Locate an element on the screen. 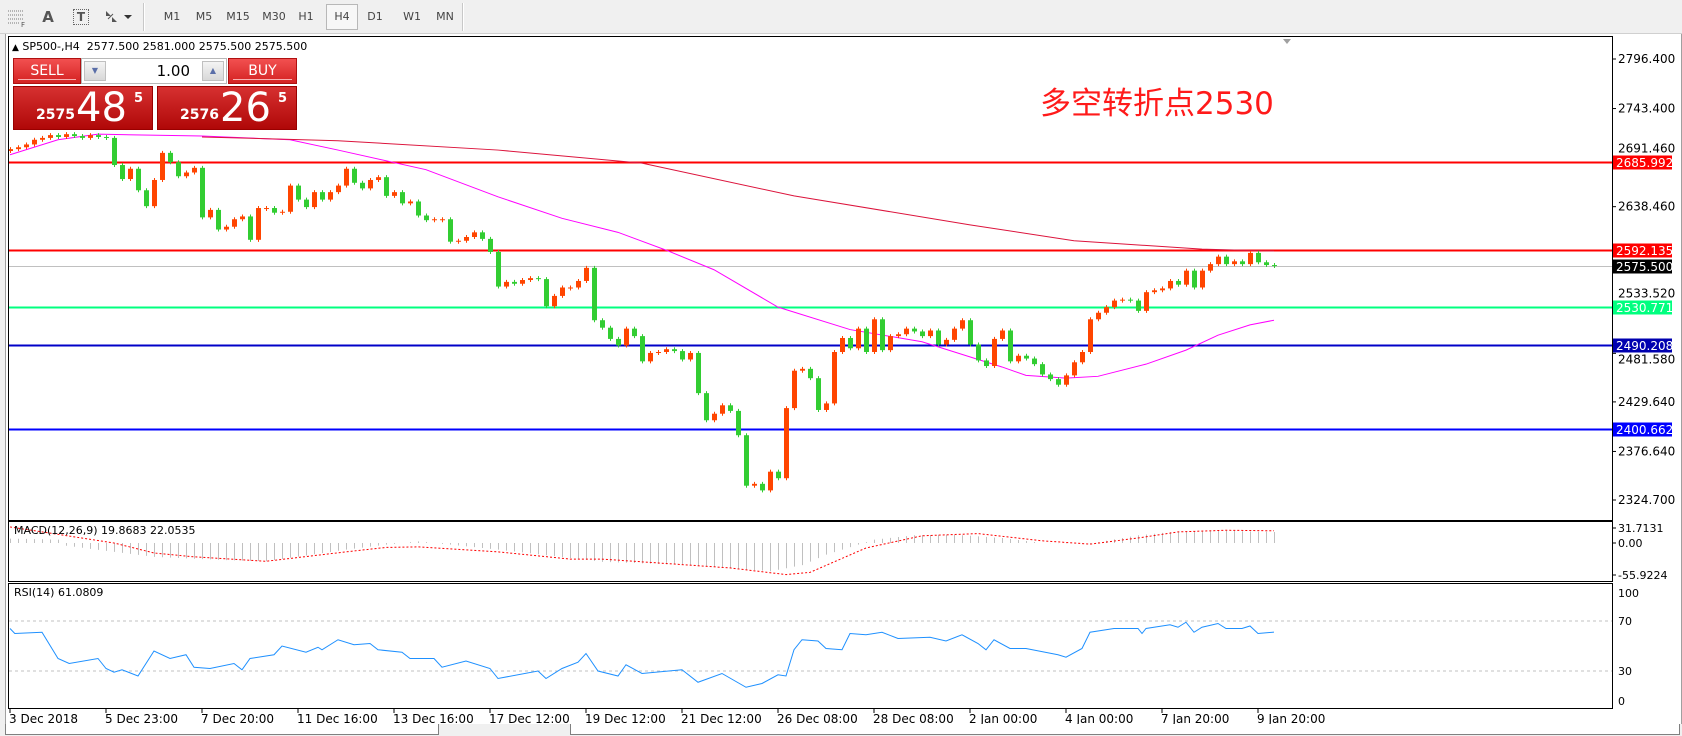 The width and height of the screenshot is (1682, 736). timeframe-h4: H4 is located at coordinates (342, 17).